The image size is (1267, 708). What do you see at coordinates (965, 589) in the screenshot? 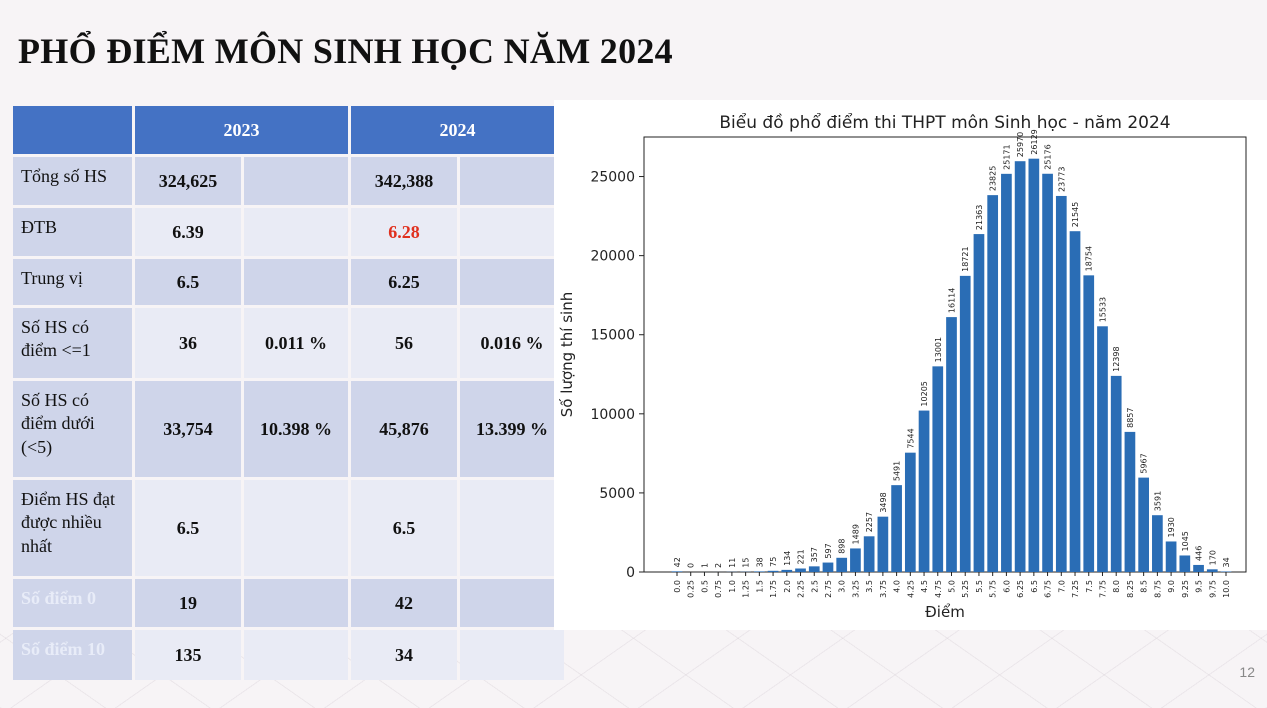
I see `x-tick-label: 5.25` at bounding box center [965, 589].